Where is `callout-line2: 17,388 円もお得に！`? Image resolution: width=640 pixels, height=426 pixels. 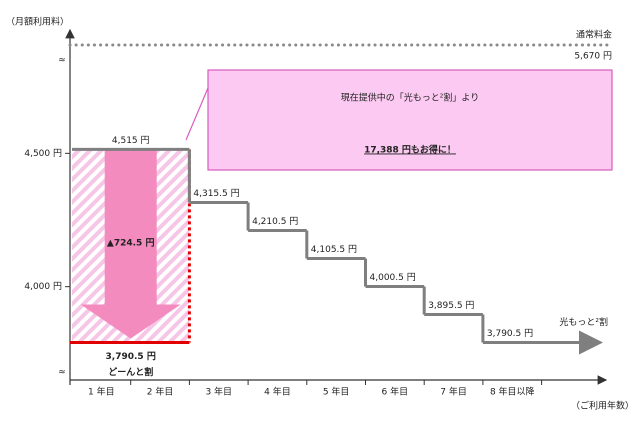
callout-line2: 17,388 円もお得に！ is located at coordinates (410, 150).